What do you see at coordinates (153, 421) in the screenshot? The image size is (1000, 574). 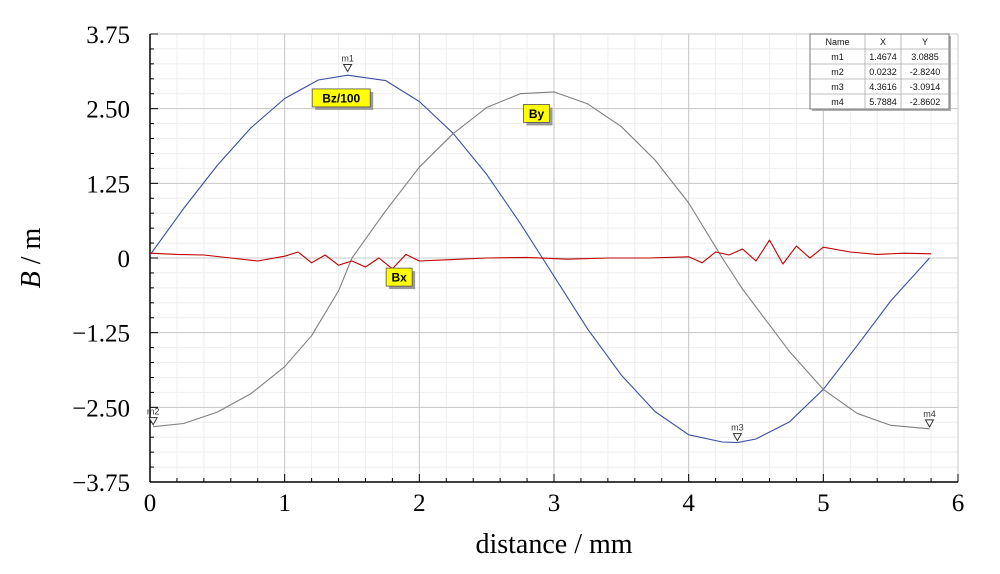 I see `marker-triangle-m2` at bounding box center [153, 421].